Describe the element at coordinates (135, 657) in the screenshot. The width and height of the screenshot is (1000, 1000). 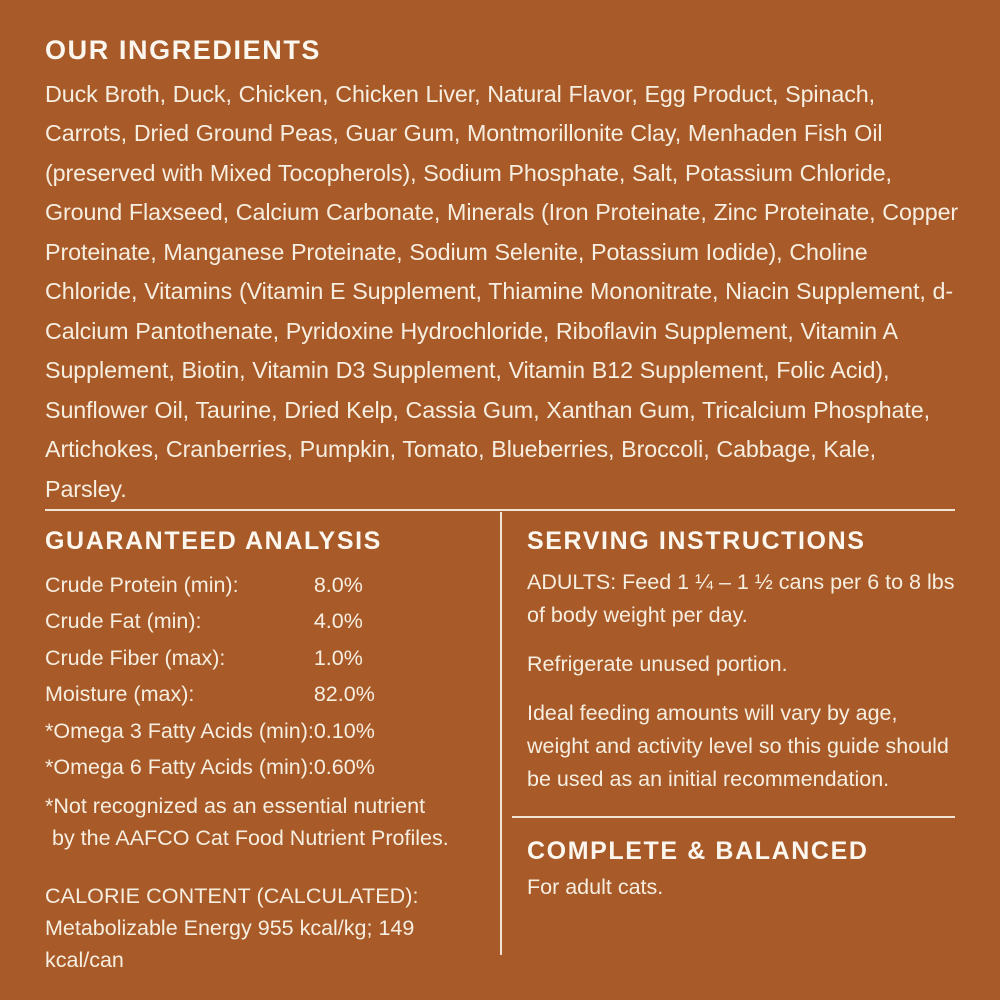
I see `nutrient-label: Crude Fiber (max):` at that location.